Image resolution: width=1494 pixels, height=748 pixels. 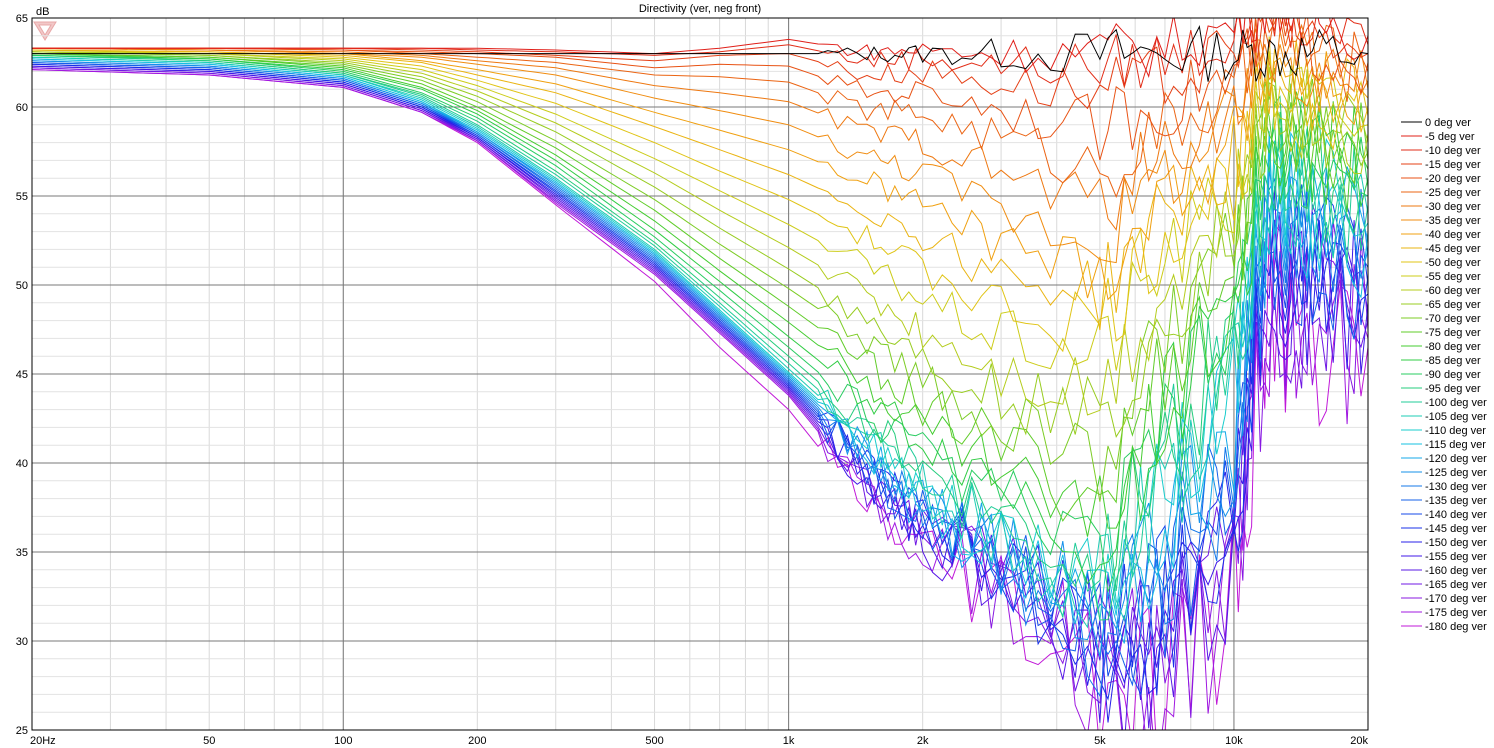 I want to click on y-tick-label: 35, so click(x=22, y=553).